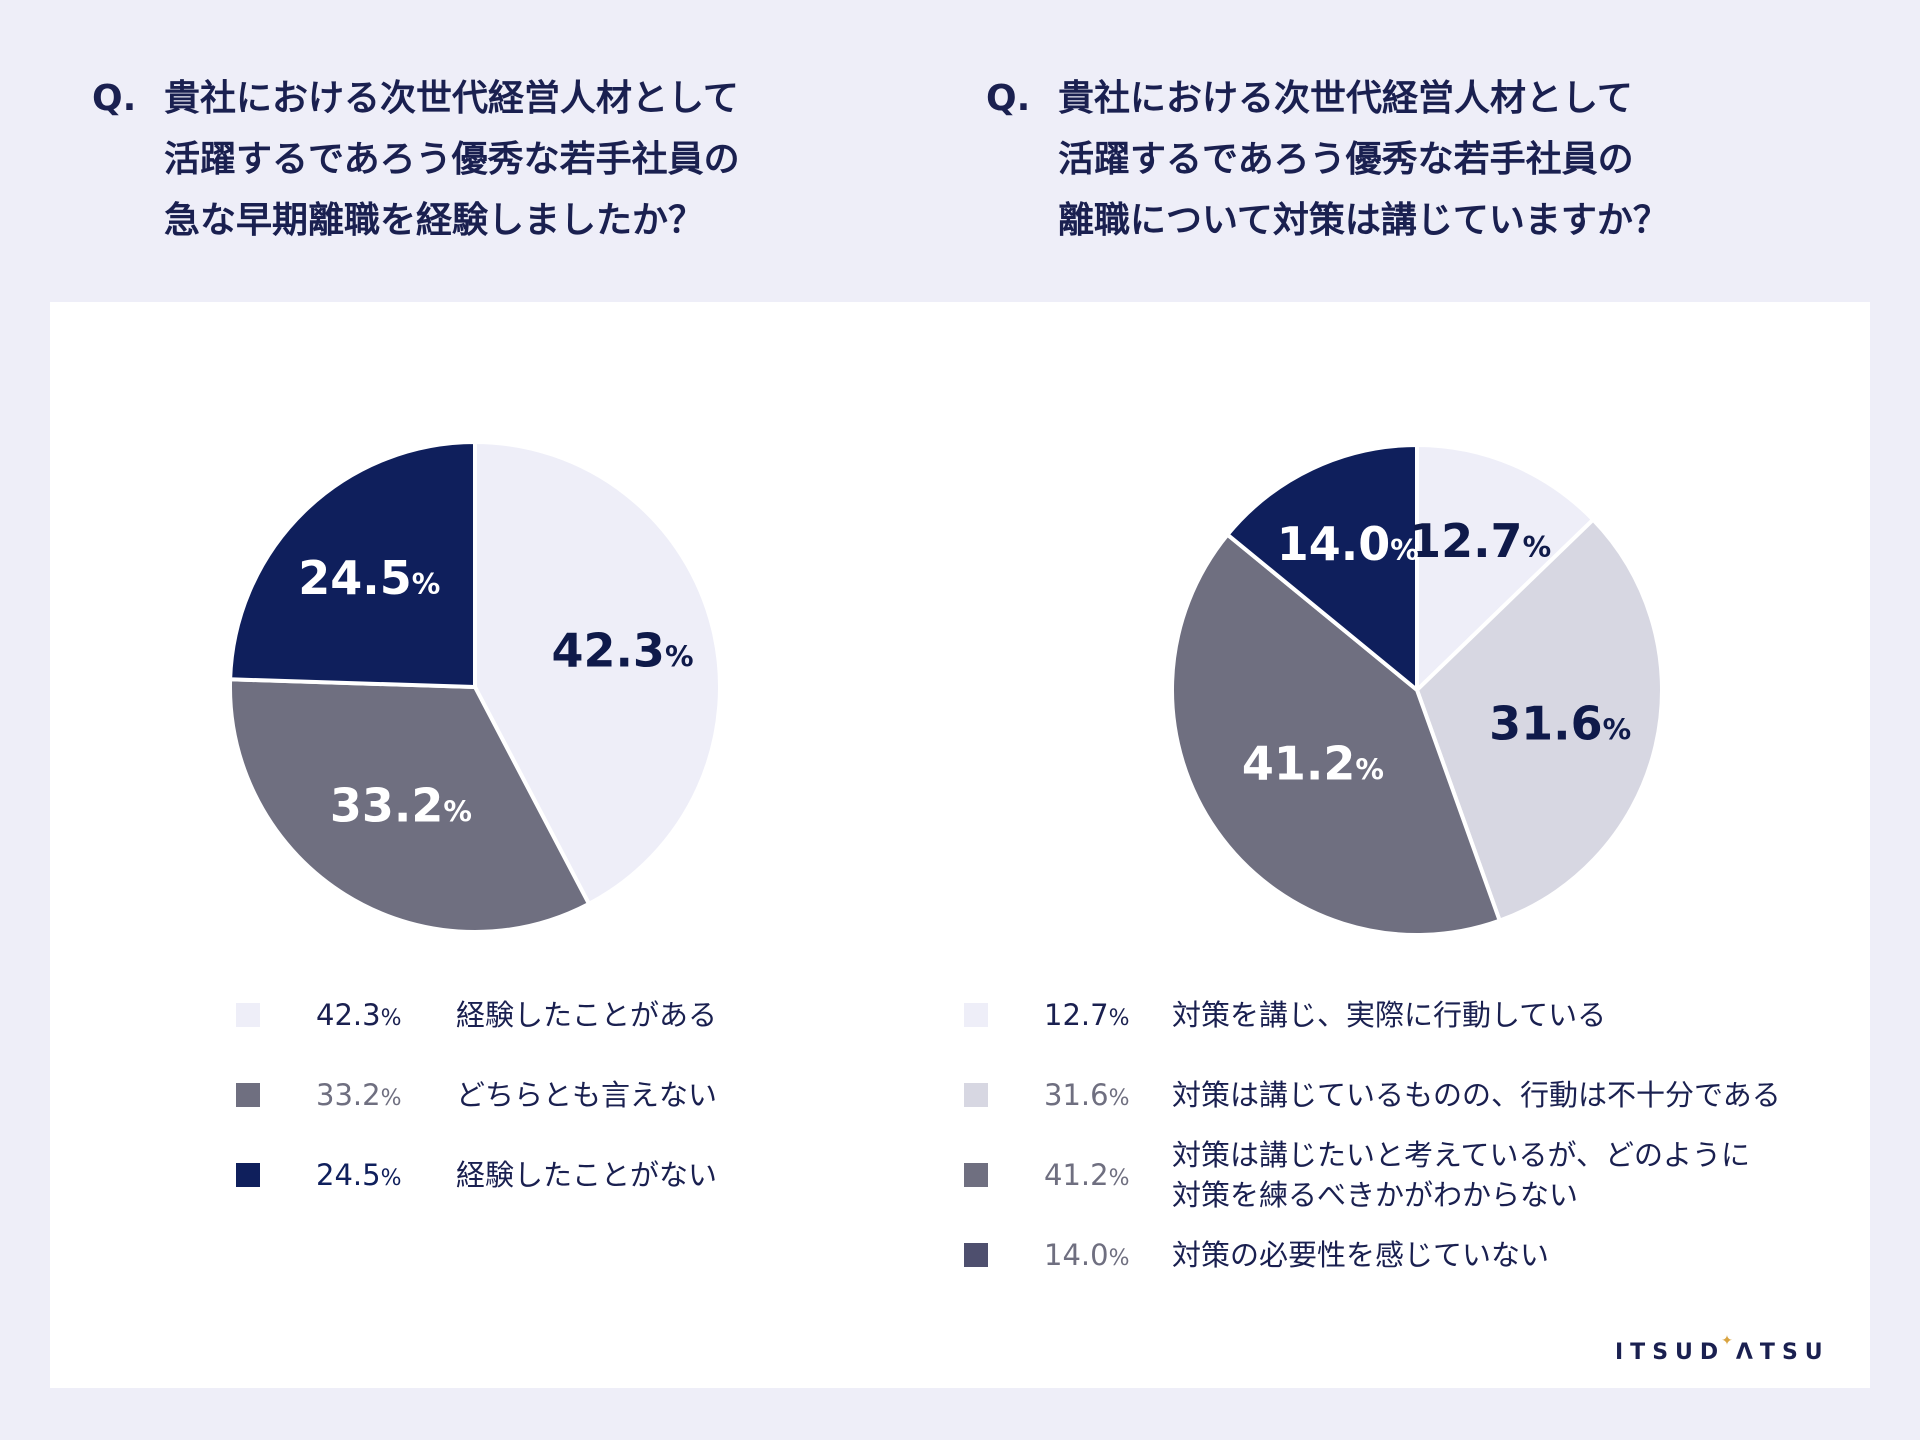 Image resolution: width=1920 pixels, height=1440 pixels. Describe the element at coordinates (1087, 1095) in the screenshot. I see `legend-percent: 31.6%` at that location.